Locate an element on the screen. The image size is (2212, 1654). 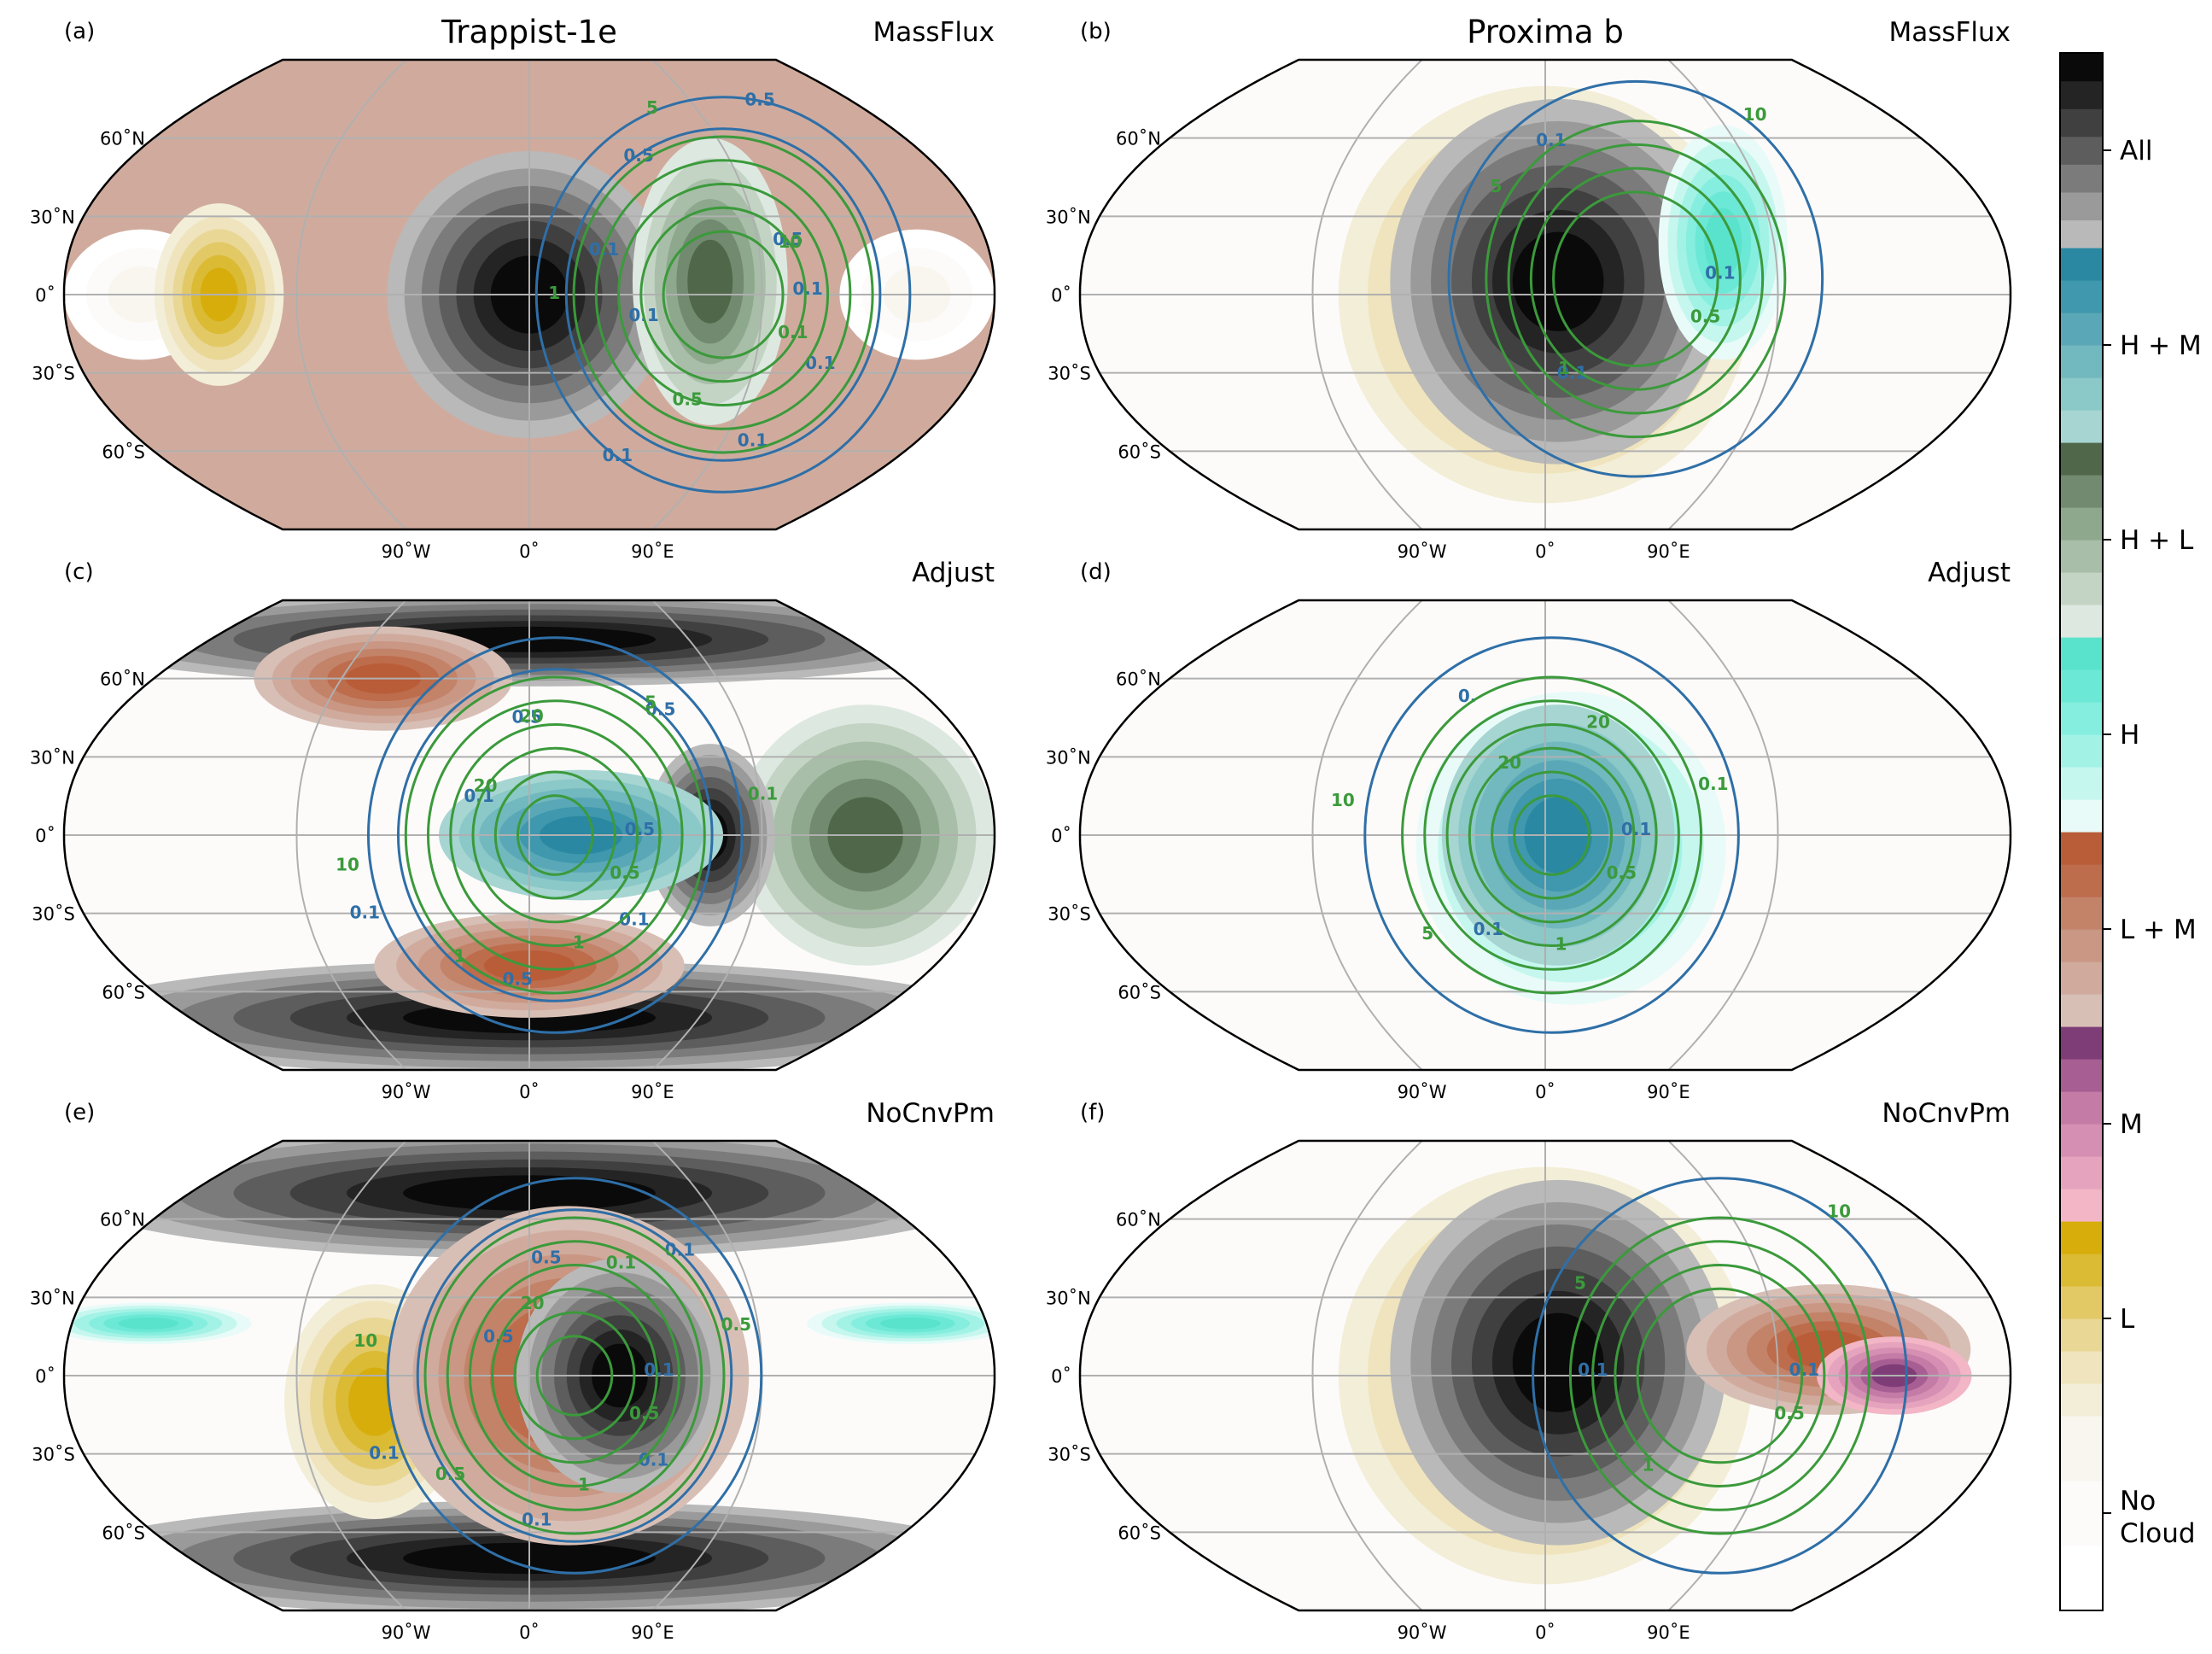
colorbar-label: M is located at coordinates (2132, 1124).